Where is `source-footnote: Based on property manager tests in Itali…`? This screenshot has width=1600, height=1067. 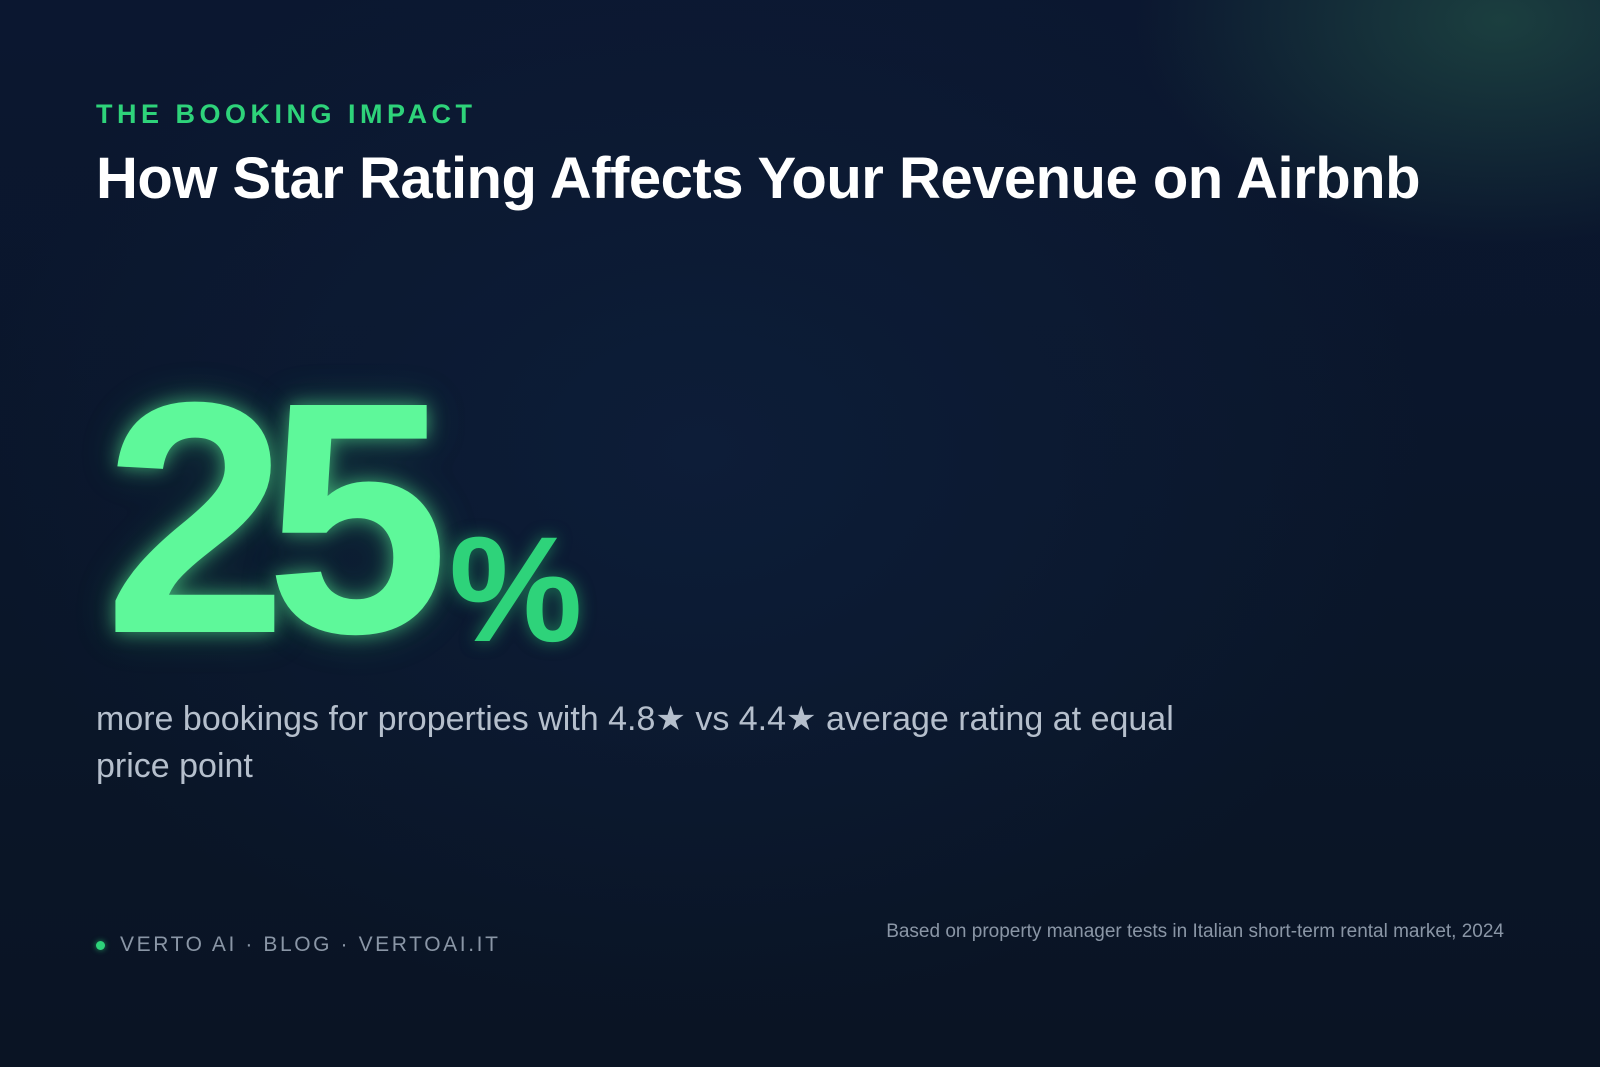
source-footnote: Based on property manager tests in Itali… is located at coordinates (1195, 931).